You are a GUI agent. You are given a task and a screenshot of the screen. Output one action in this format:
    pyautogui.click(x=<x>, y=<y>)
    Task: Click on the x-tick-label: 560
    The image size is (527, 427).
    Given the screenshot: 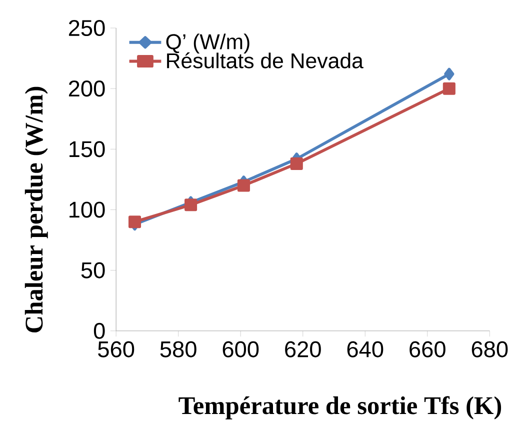 What is the action you would take?
    pyautogui.click(x=116, y=349)
    